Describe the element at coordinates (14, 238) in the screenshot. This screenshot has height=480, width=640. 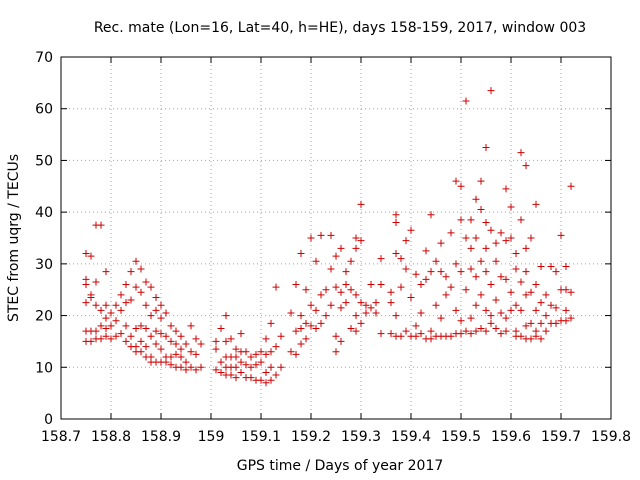
I see `y-axis-label: STEC from uqrg / TECUs` at that location.